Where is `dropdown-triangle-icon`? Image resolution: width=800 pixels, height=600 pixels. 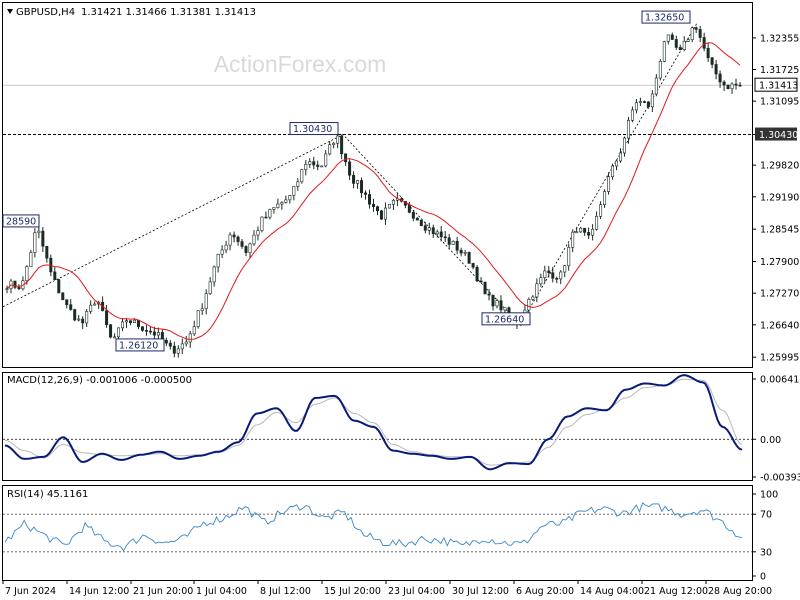 dropdown-triangle-icon is located at coordinates (10, 11).